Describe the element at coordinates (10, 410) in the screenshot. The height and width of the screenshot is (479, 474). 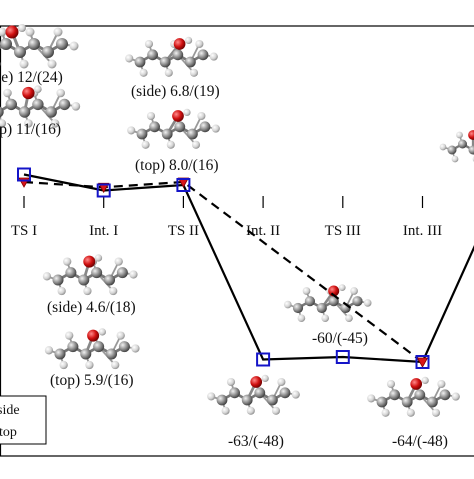
I see `legend-item-side: side` at that location.